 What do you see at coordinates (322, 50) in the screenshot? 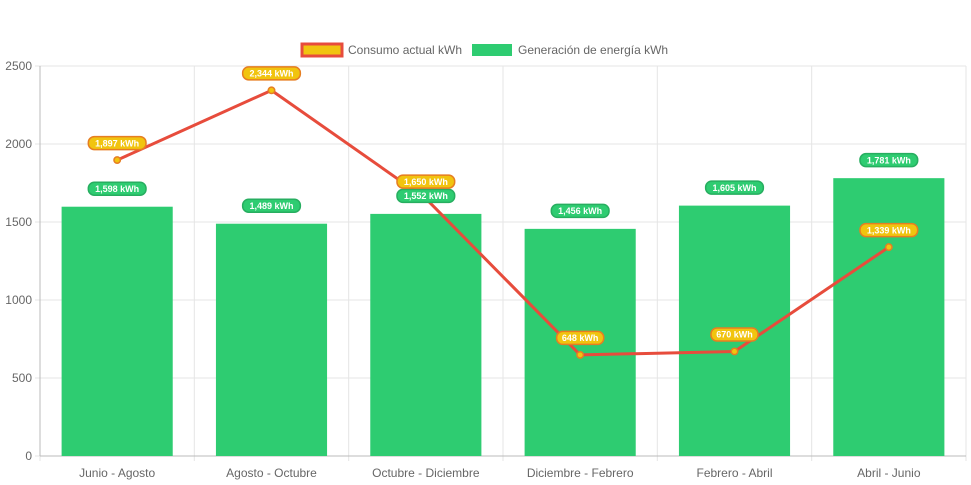
I see `legend-swatch-consumo` at bounding box center [322, 50].